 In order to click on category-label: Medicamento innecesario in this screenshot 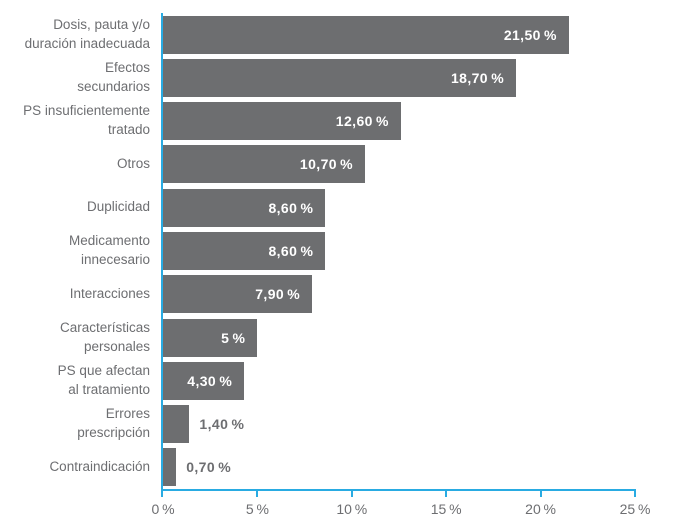, I will do `click(109, 250)`.